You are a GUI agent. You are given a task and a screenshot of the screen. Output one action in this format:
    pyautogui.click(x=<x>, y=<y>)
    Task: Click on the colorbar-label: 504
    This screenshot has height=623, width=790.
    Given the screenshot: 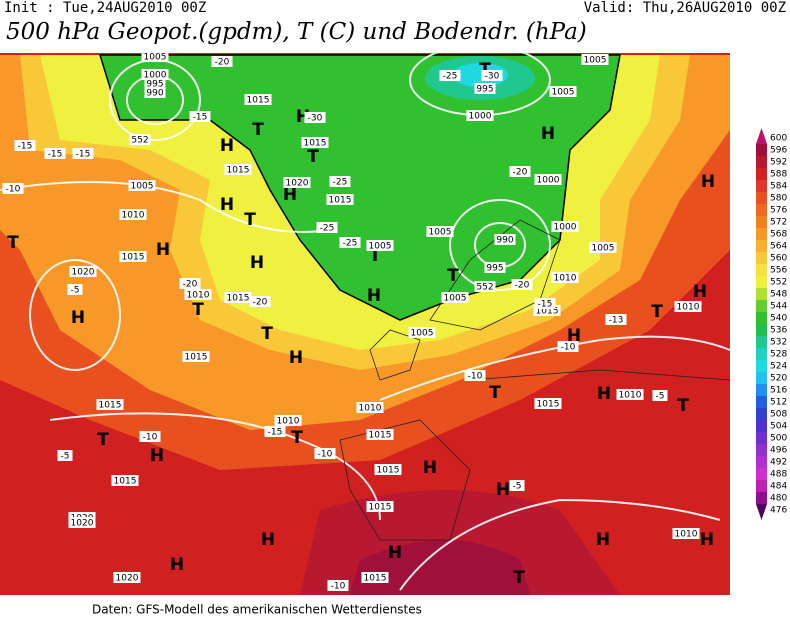 What is the action you would take?
    pyautogui.click(x=778, y=427)
    